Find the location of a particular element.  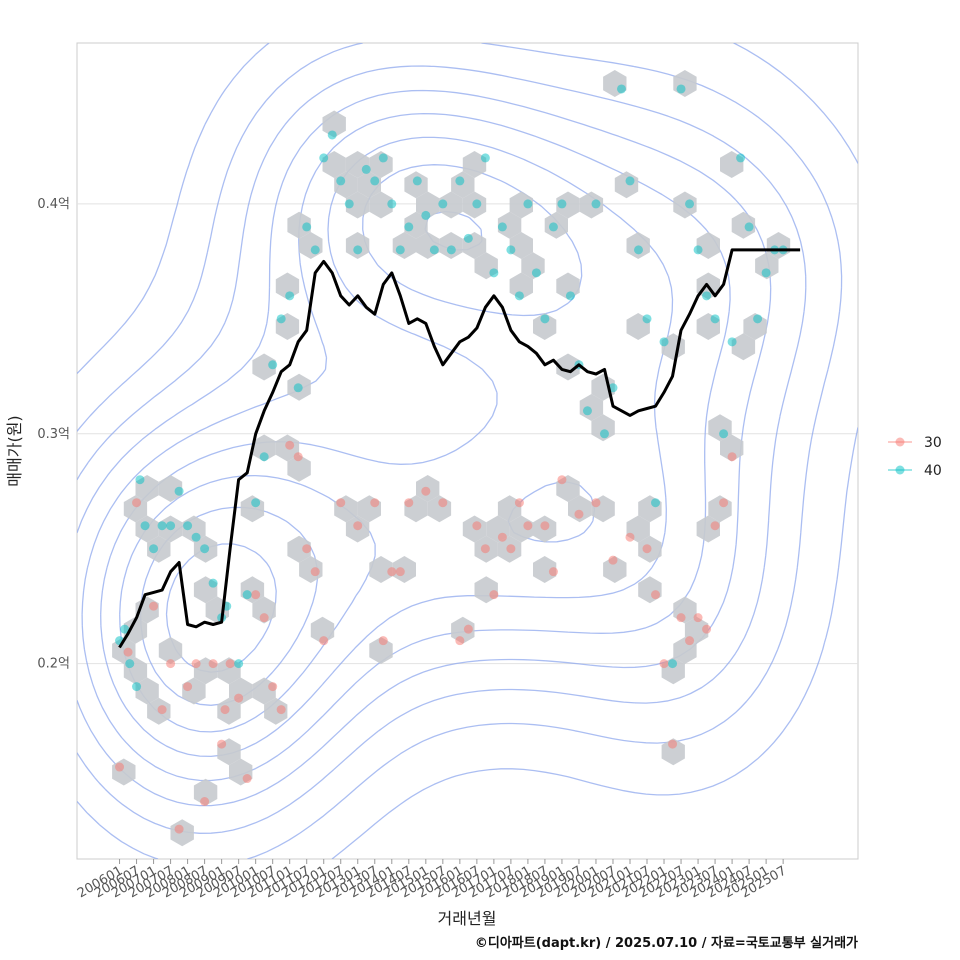

y-tick-label: 0.2억 is located at coordinates (53, 664).